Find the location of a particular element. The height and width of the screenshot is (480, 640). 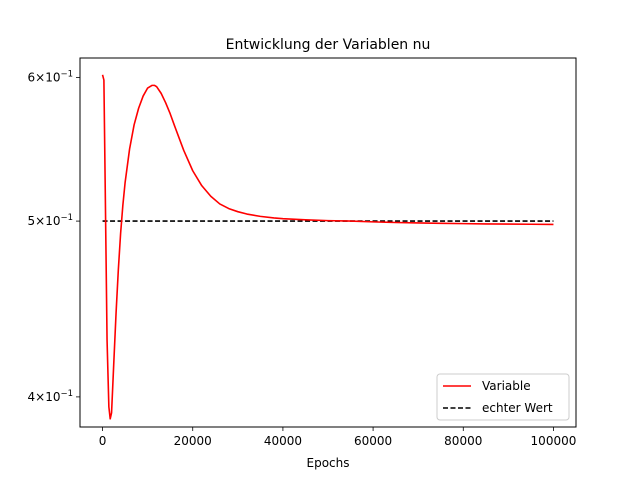

x-axis-label: Epochs is located at coordinates (328, 463).